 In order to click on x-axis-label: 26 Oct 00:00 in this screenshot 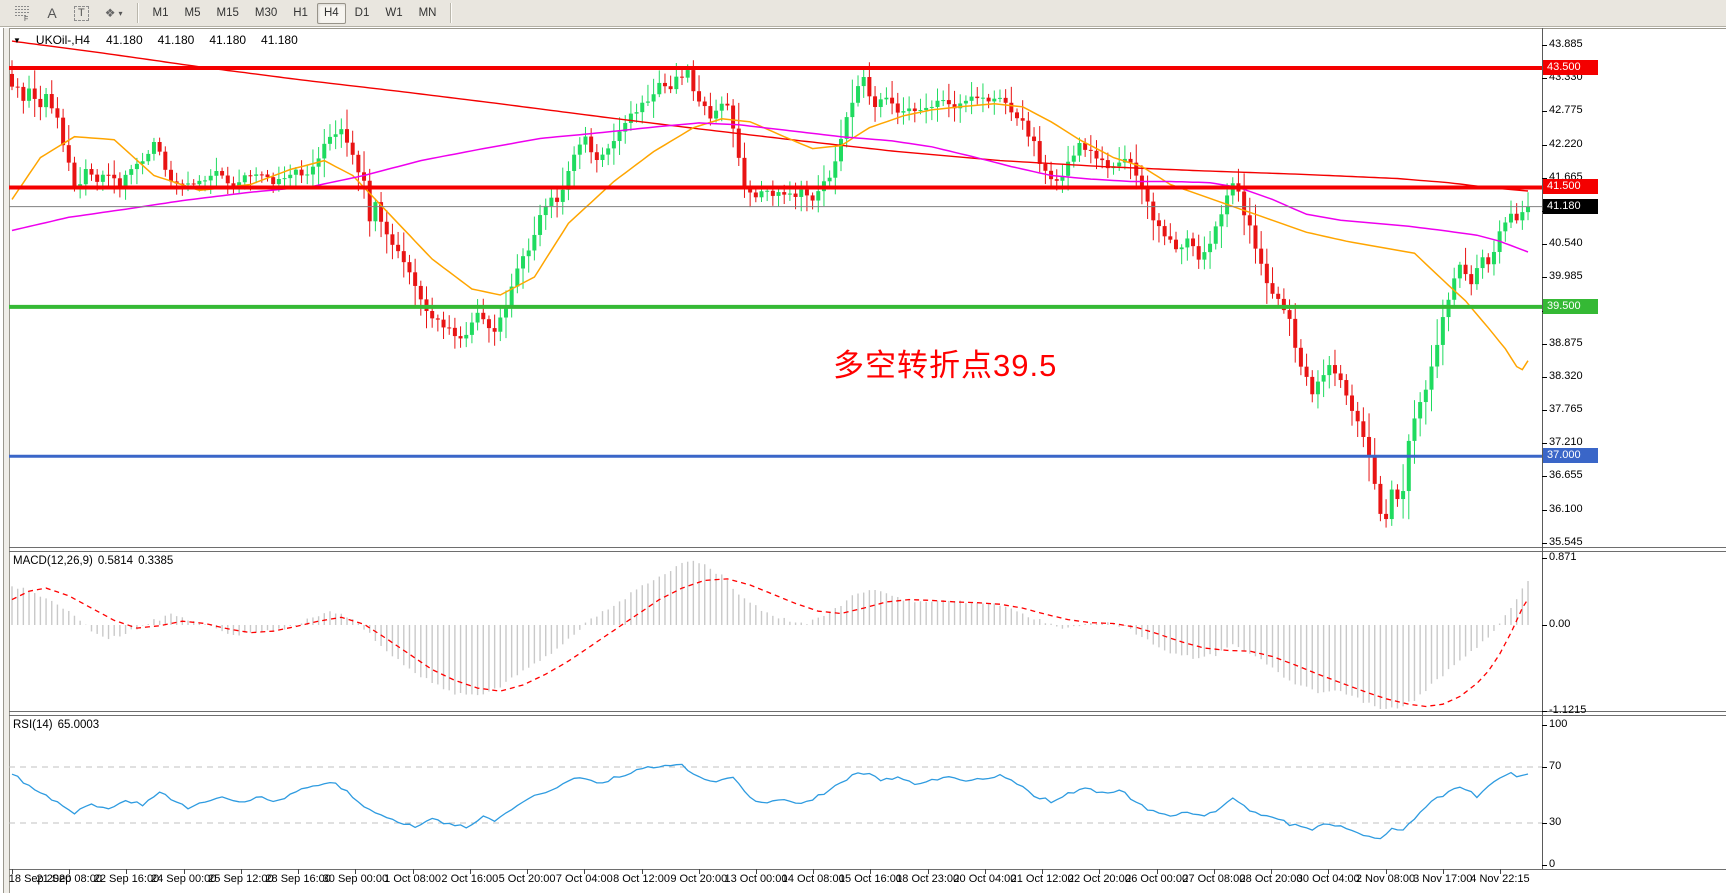, I will do `click(1157, 879)`.